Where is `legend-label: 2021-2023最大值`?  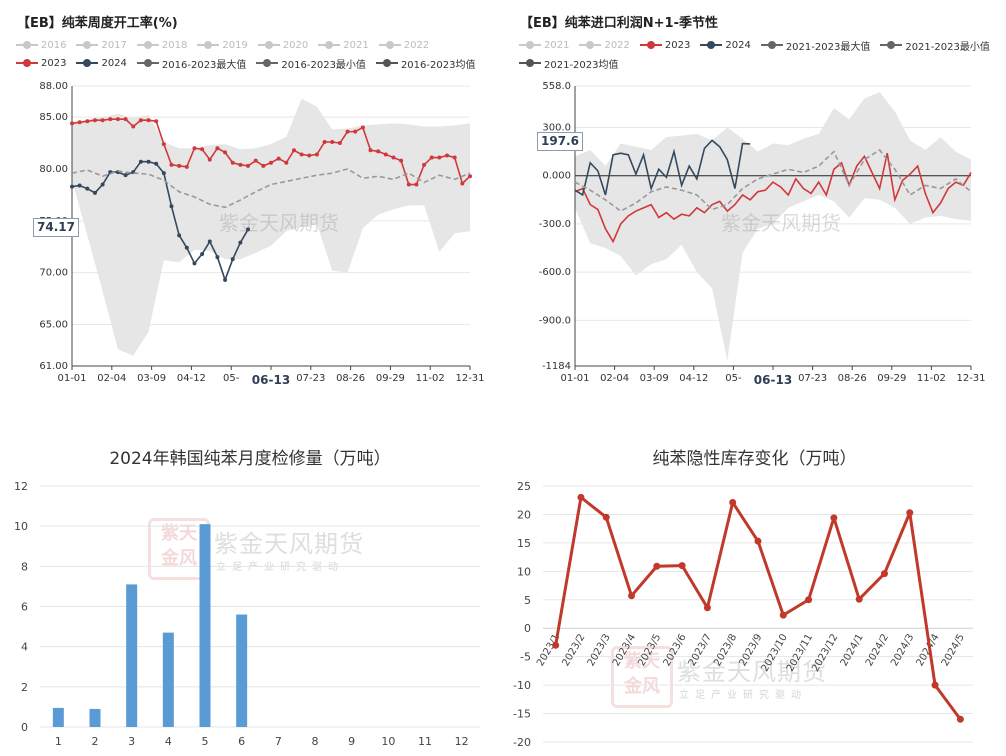 legend-label: 2021-2023最大值 is located at coordinates (828, 47).